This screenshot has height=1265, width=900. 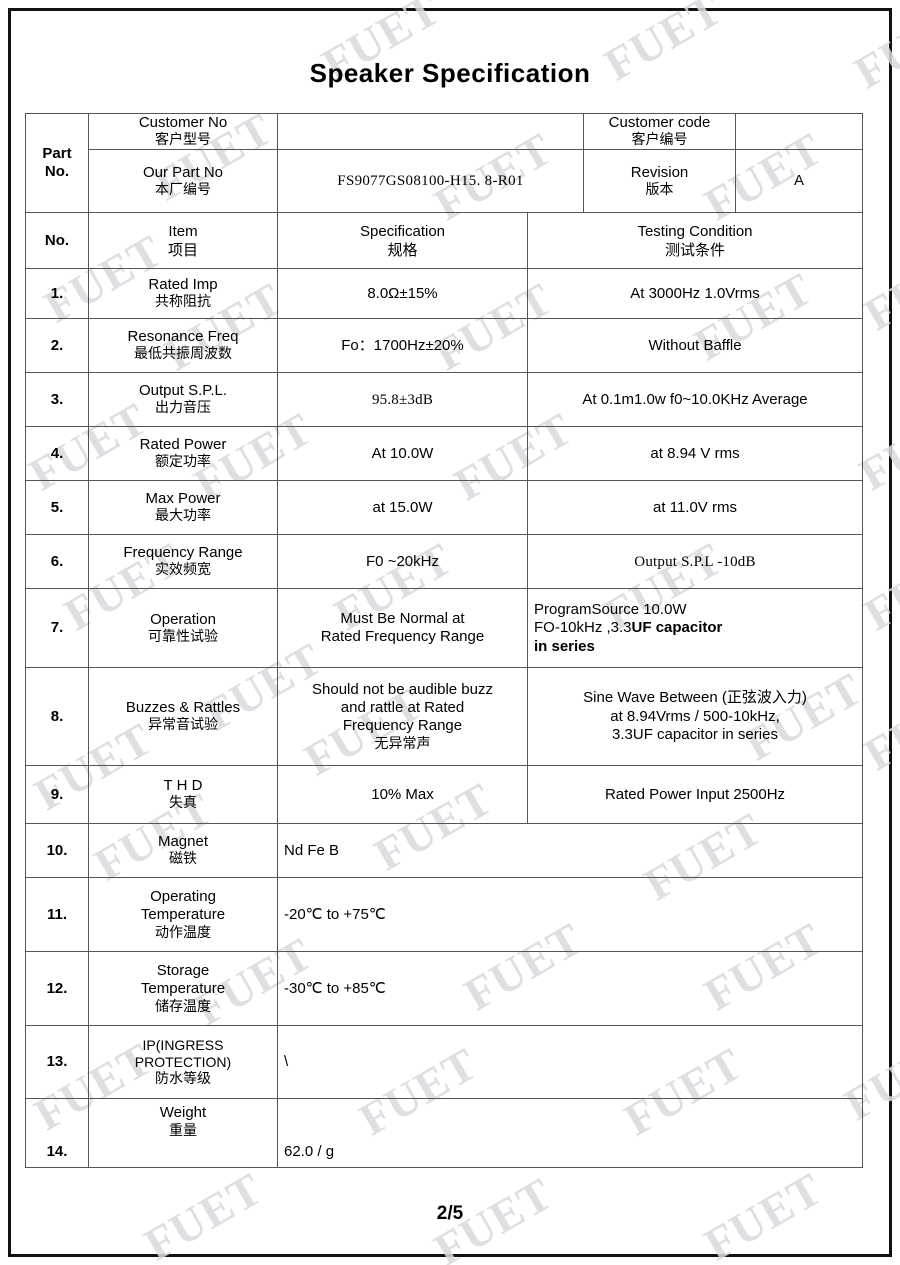 What do you see at coordinates (183, 508) in the screenshot?
I see `row-item: Max Power 最大功率` at bounding box center [183, 508].